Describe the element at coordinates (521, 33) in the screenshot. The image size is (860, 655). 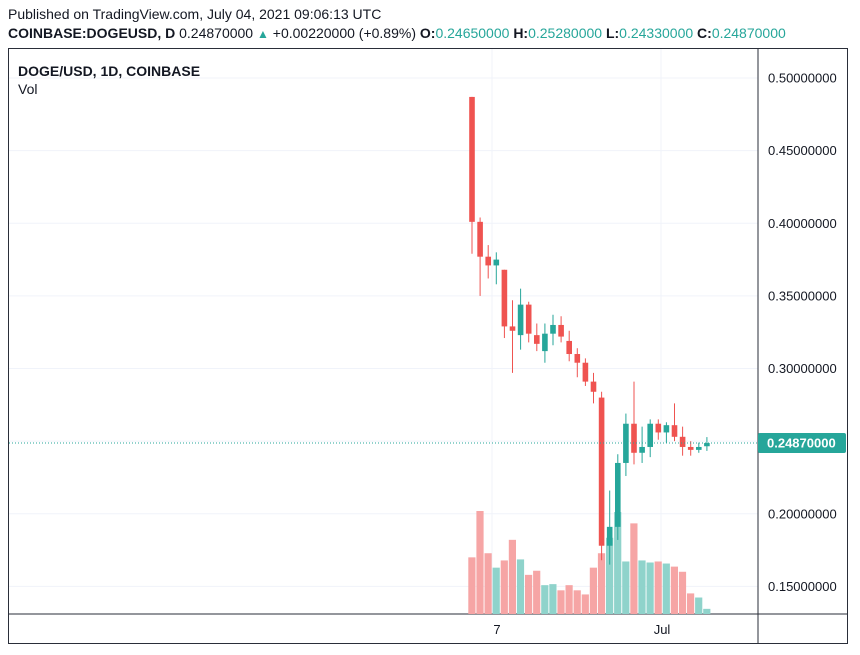
I see `high-label: H:` at that location.